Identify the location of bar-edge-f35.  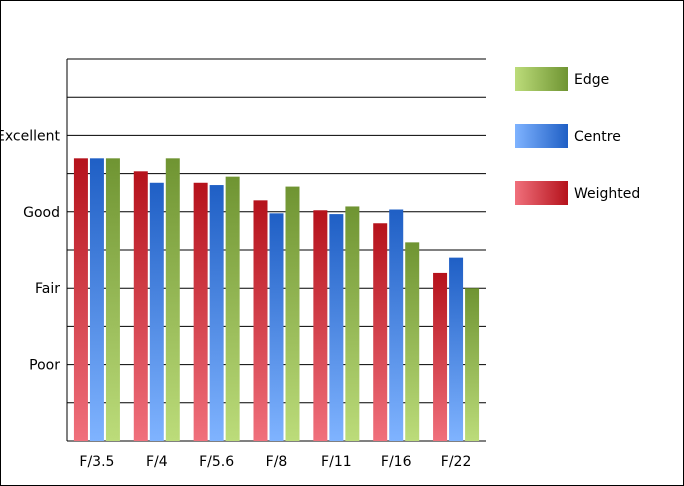
(112, 299).